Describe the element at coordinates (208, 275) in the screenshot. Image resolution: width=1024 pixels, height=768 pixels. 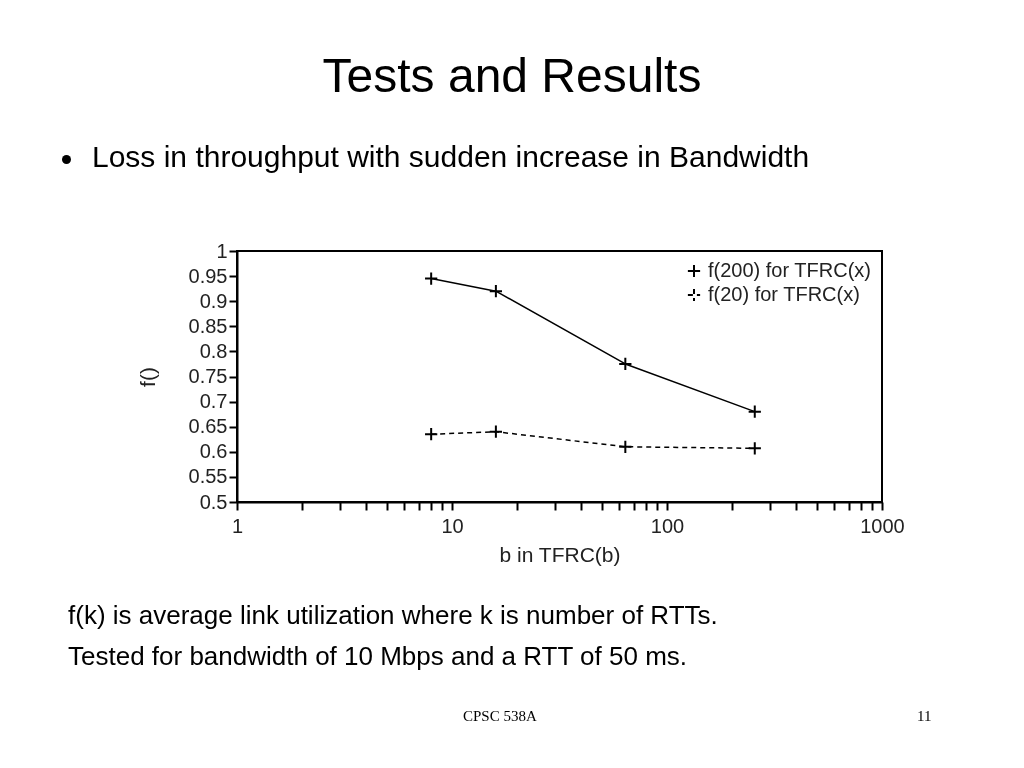
I see `y-tick-label: 0.95` at that location.